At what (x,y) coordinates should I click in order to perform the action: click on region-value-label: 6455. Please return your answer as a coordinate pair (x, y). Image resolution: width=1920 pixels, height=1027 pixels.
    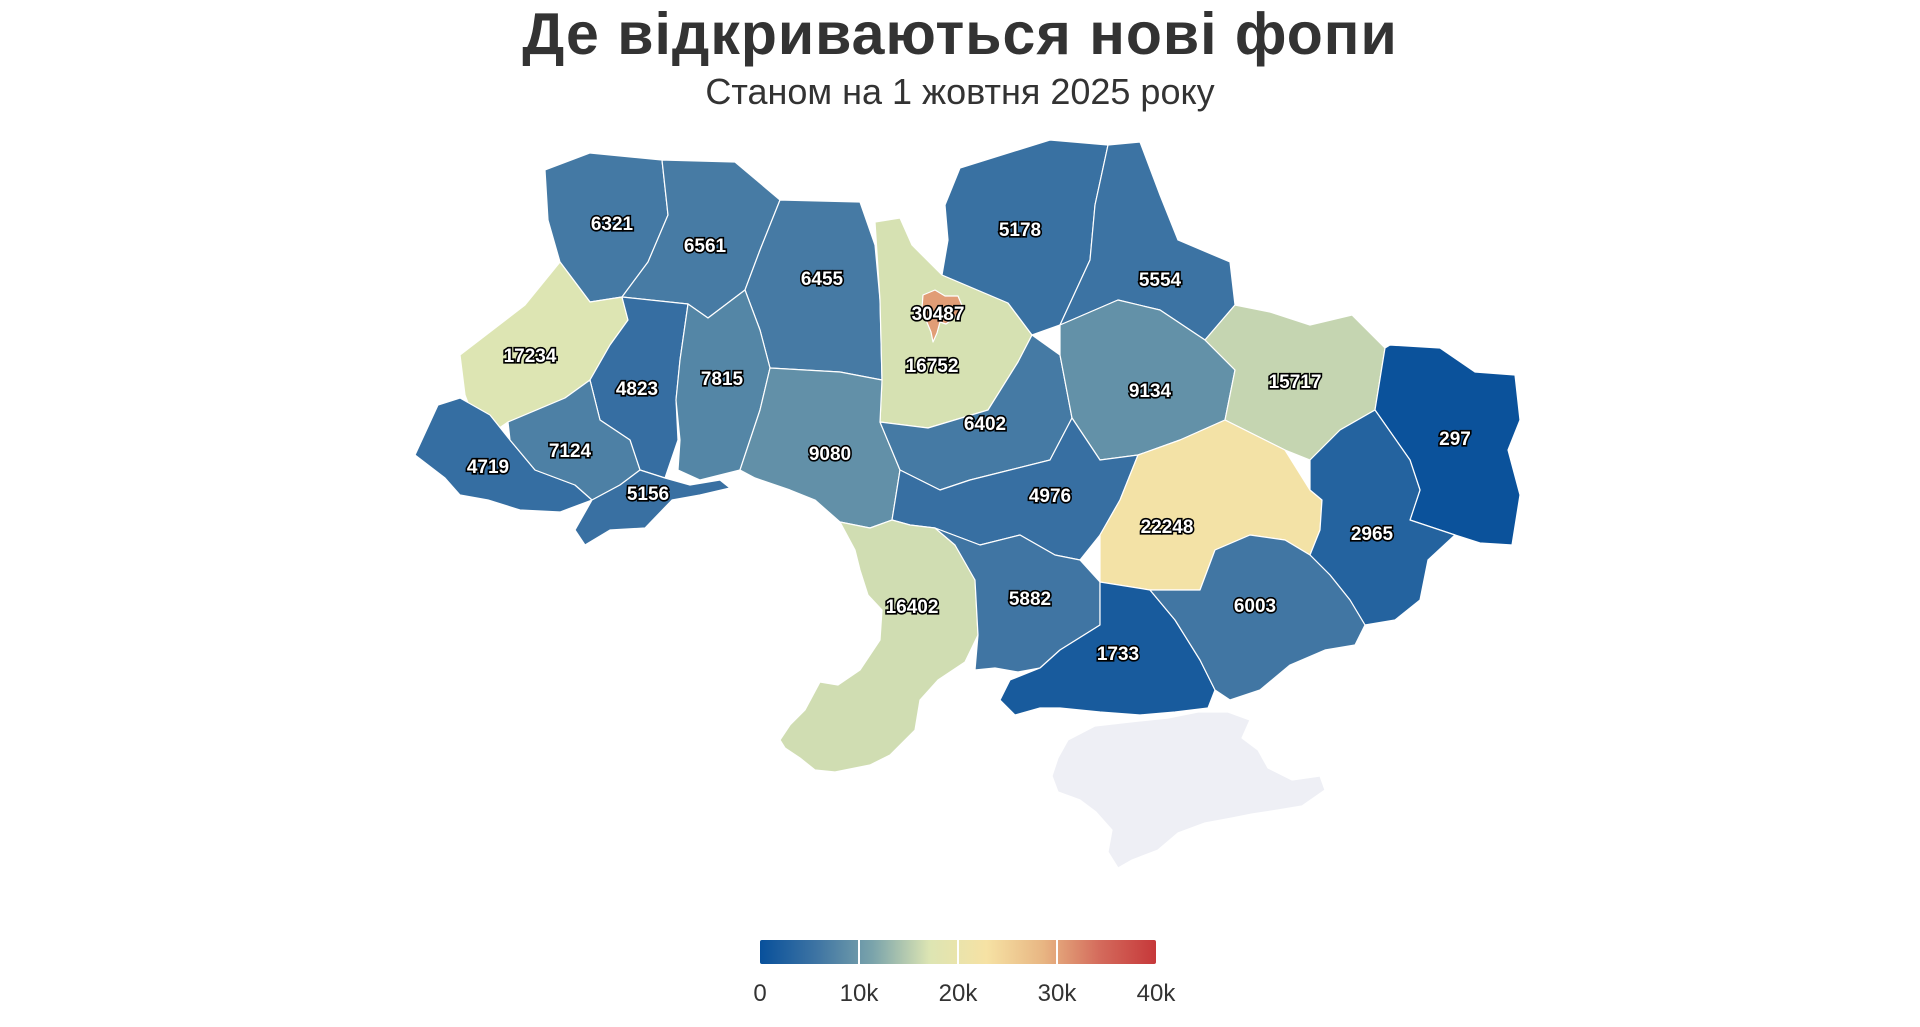
    Looking at the image, I should click on (822, 279).